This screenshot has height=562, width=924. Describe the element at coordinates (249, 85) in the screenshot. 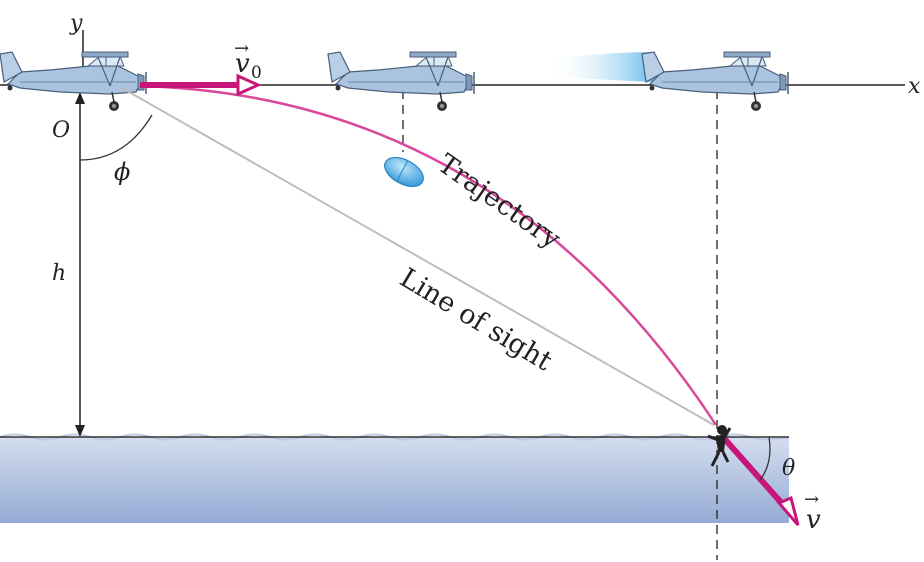

I see `v0-vector-head` at that location.